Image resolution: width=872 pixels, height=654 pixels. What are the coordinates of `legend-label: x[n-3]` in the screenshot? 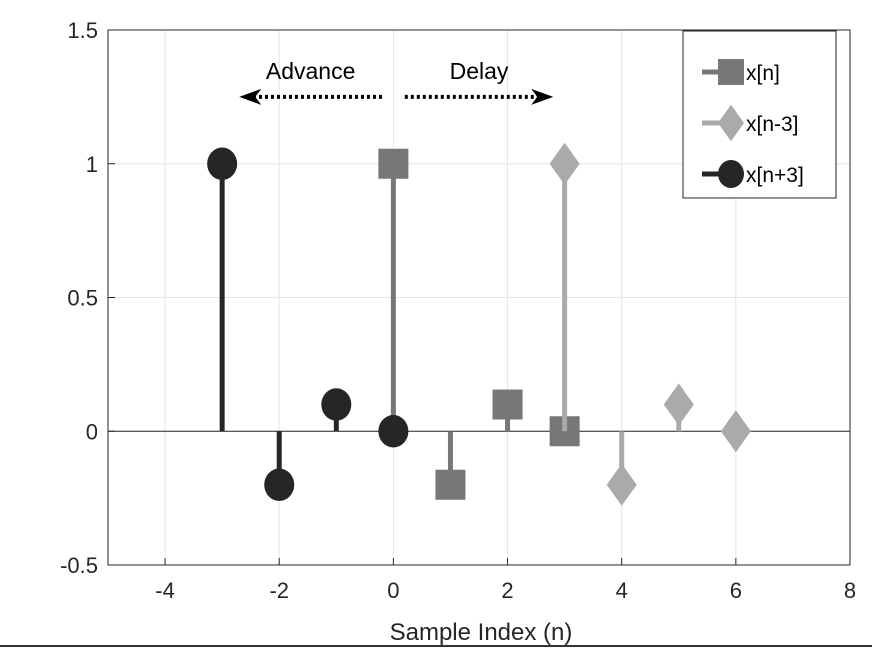 It's located at (772, 124).